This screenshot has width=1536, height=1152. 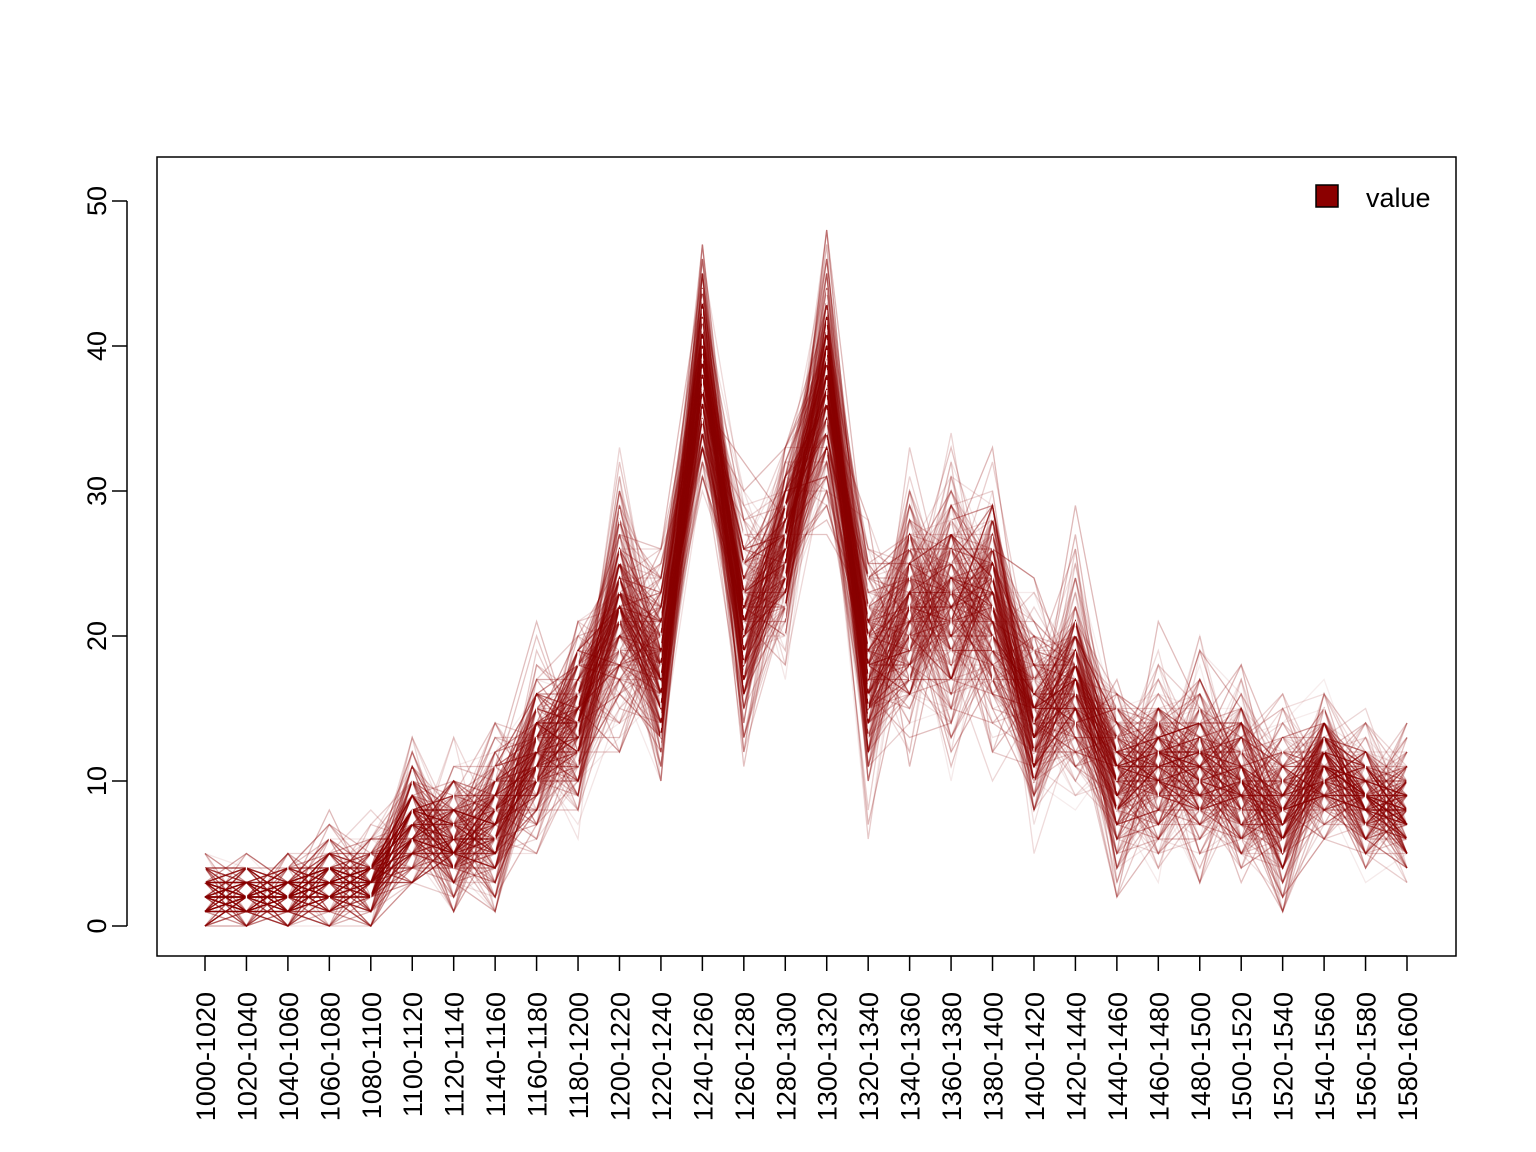 What do you see at coordinates (952, 1056) in the screenshot?
I see `x-tick-label: 1360-1380` at bounding box center [952, 1056].